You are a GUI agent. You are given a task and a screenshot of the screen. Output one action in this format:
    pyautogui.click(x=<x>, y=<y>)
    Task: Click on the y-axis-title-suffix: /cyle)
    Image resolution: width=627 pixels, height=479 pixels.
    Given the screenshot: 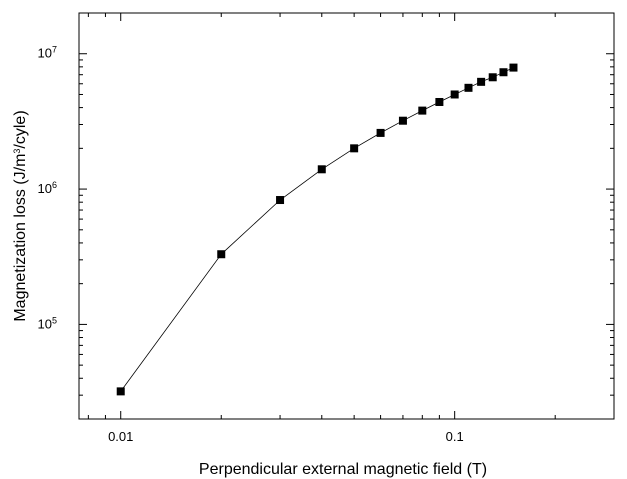 What is the action you would take?
    pyautogui.click(x=20, y=129)
    